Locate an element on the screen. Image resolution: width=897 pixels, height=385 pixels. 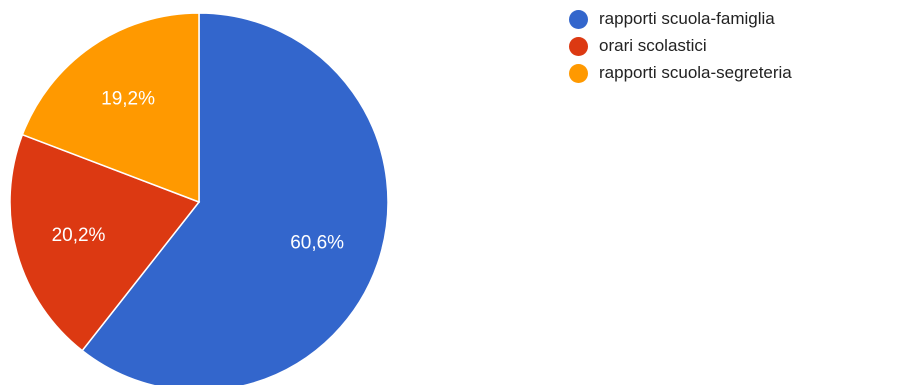
legend-item-rapporti-scuola-segreteria: rapporti scuola-segreteria is located at coordinates (680, 73).